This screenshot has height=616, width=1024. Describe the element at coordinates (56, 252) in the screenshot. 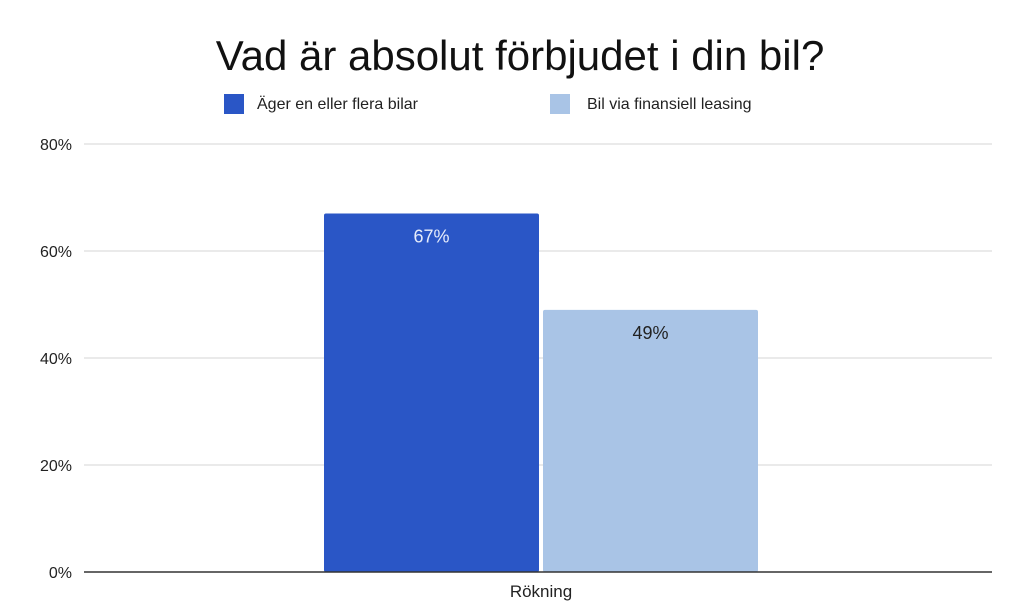

I see `y-tick-label: 60%` at that location.